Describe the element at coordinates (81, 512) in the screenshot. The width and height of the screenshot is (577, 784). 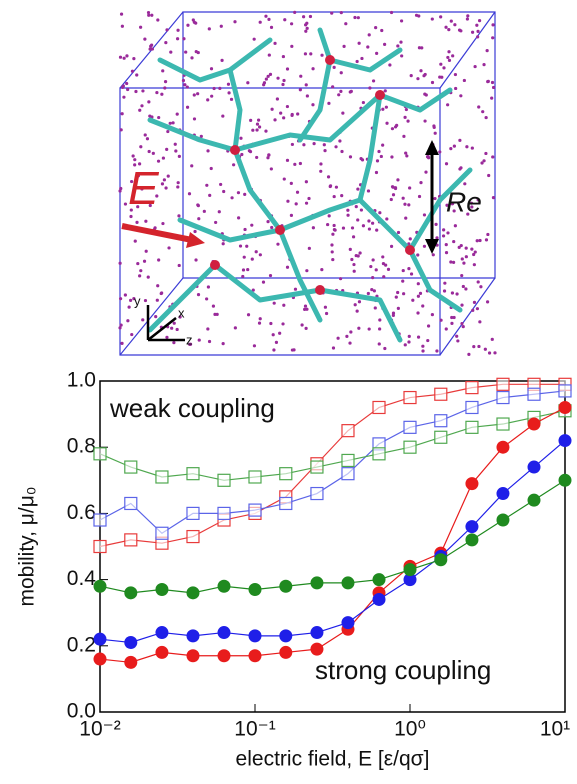
I see `y-tick-label: 0.6` at that location.